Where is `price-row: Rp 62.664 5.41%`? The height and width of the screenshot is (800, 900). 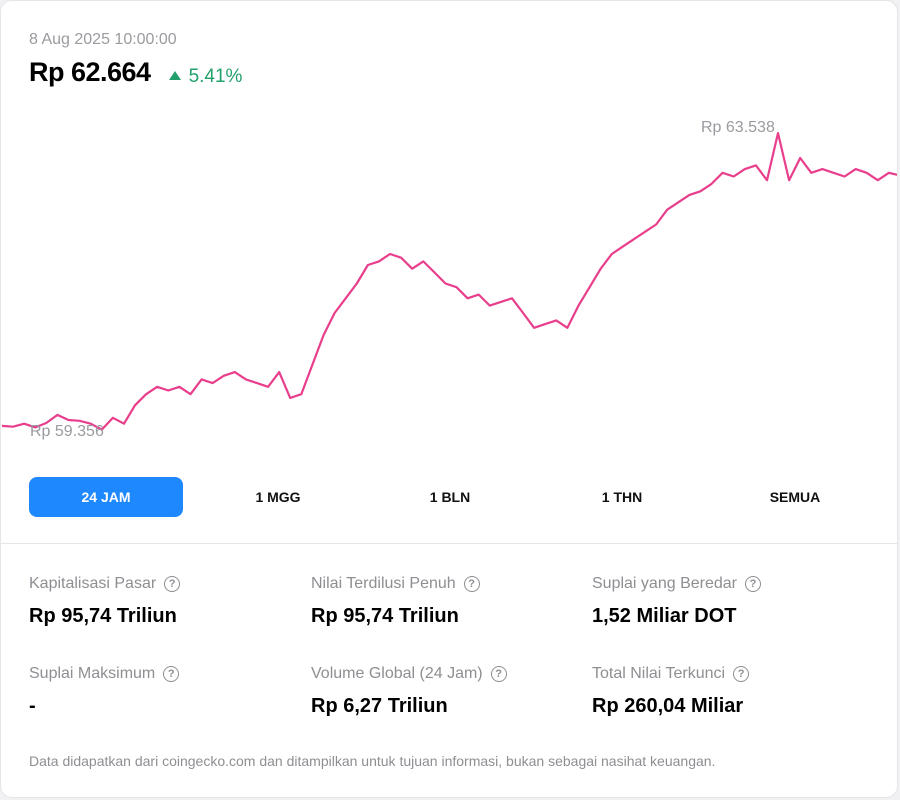 price-row: Rp 62.664 5.41% is located at coordinates (135, 72).